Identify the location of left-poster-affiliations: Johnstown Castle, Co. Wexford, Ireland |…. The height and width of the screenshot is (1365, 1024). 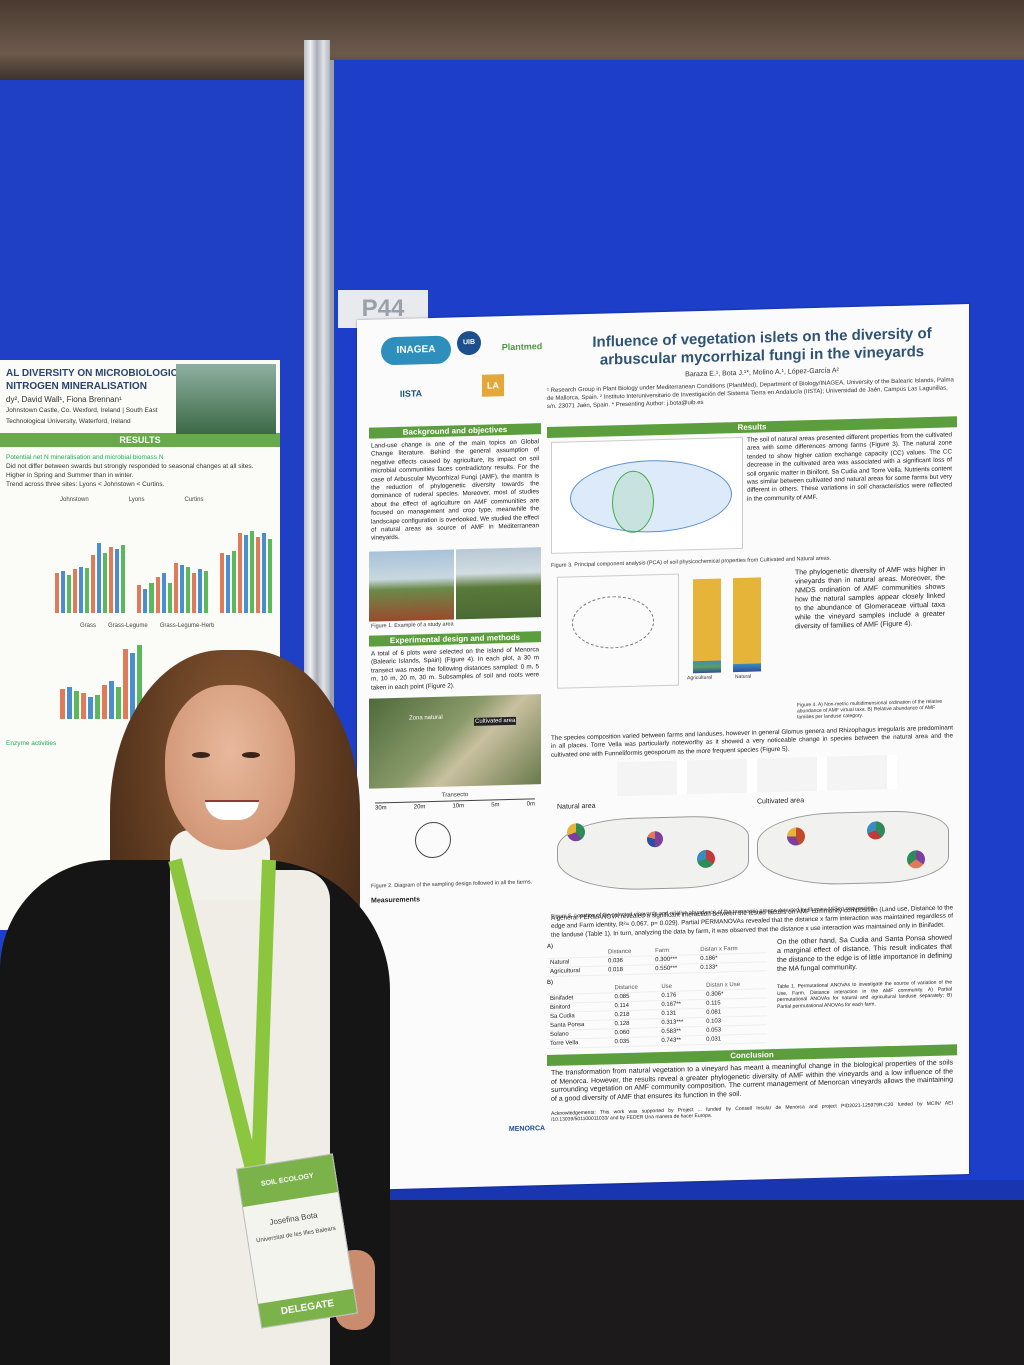
(82, 416).